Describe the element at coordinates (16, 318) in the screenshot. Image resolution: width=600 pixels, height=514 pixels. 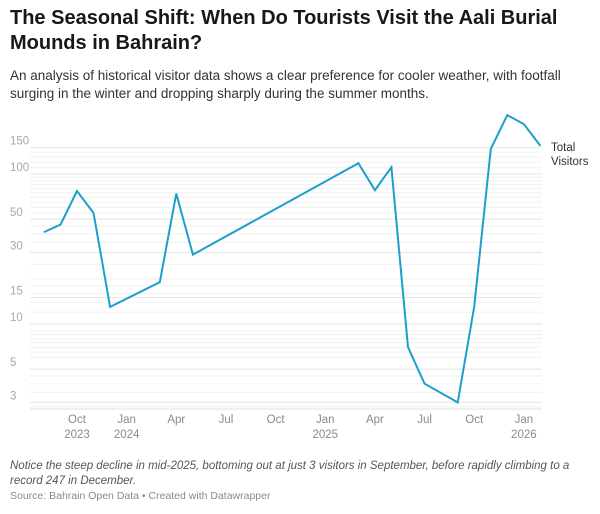
I see `y-tick-label: 10` at that location.